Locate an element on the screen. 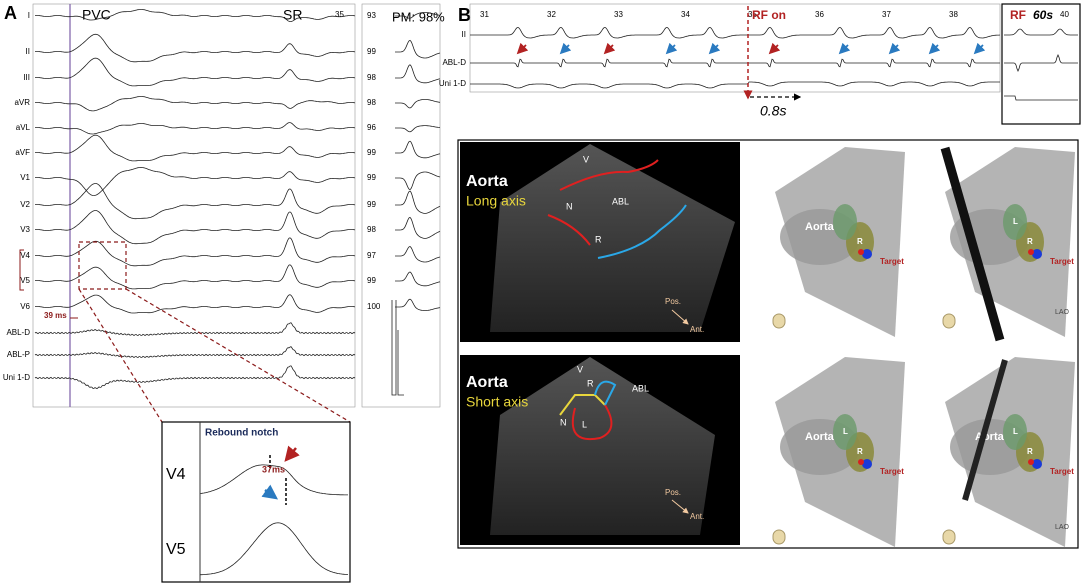  lead-label: I is located at coordinates (29, 15).